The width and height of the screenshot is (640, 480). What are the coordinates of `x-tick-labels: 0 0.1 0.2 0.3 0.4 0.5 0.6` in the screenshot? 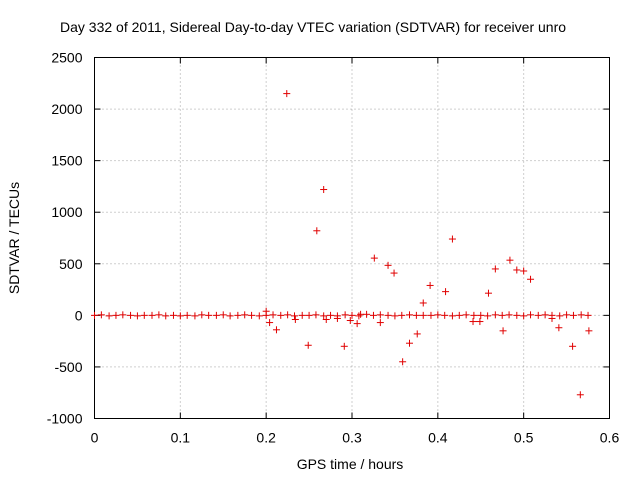 It's located at (355, 438).